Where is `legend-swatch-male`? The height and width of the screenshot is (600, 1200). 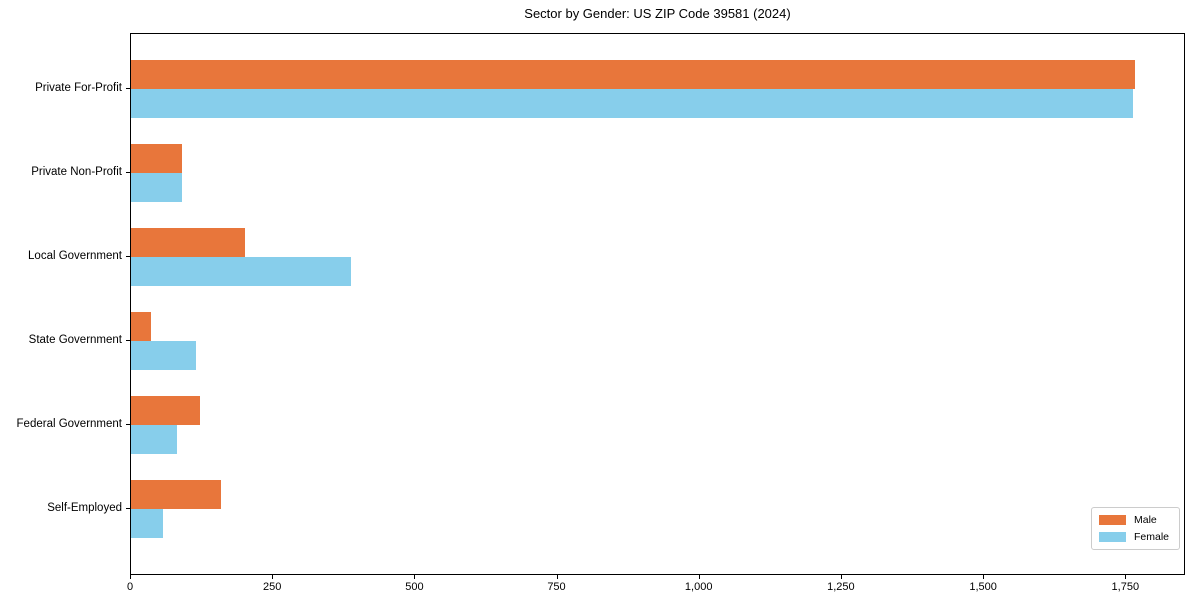
legend-swatch-male is located at coordinates (1112, 520).